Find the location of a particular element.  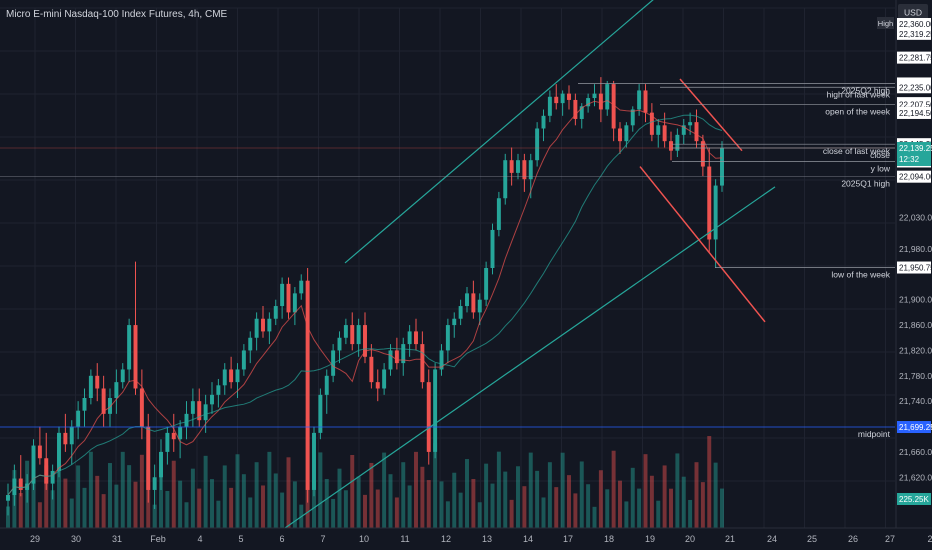

currency-badge is located at coordinates (913, 12).